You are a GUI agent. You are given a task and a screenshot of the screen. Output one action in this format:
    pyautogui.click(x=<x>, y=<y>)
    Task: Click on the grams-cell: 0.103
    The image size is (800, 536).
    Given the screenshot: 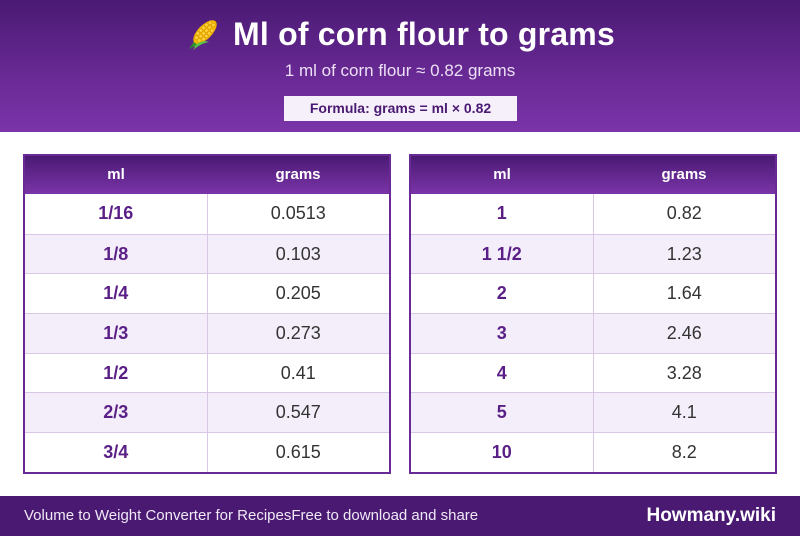 What is the action you would take?
    pyautogui.click(x=298, y=253)
    